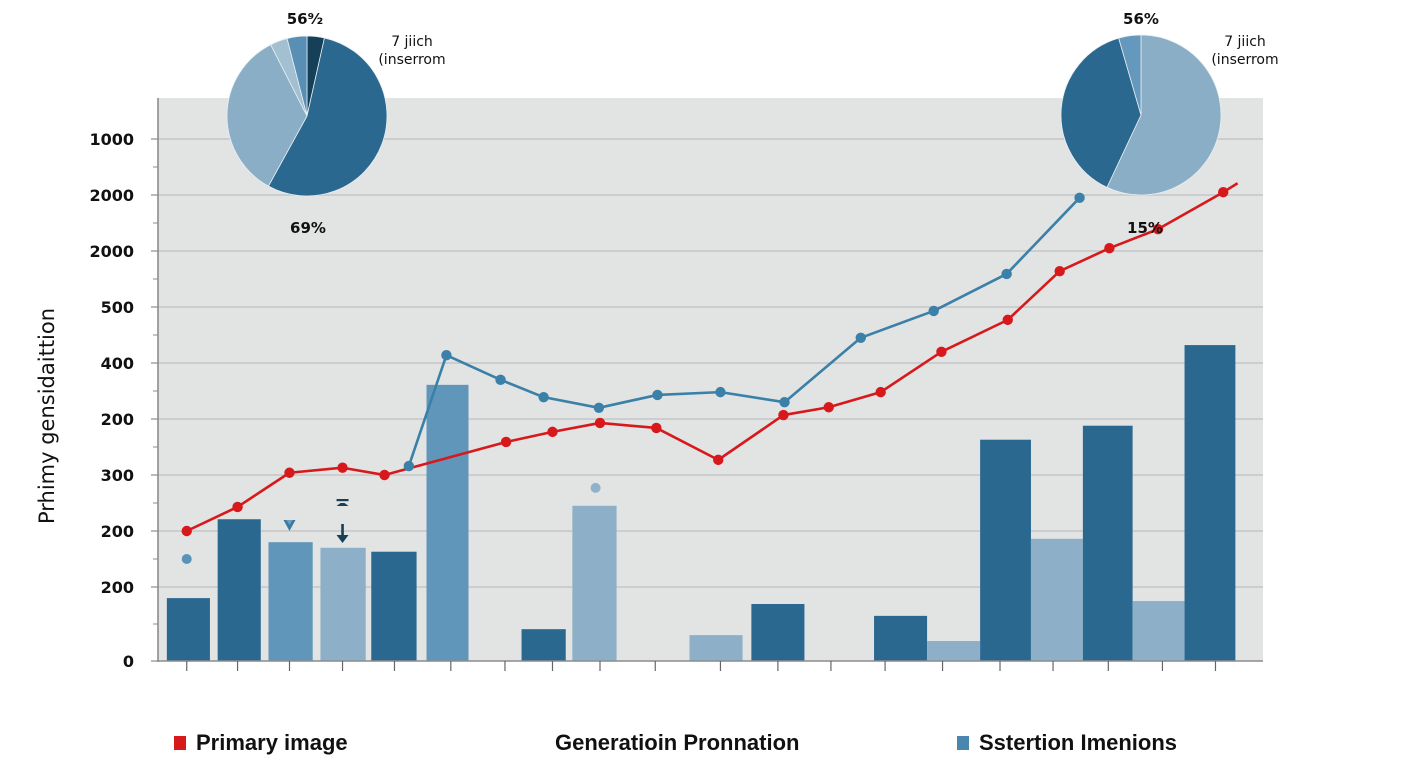  What do you see at coordinates (128, 661) in the screenshot?
I see `y-tick-label: 0` at bounding box center [128, 661].